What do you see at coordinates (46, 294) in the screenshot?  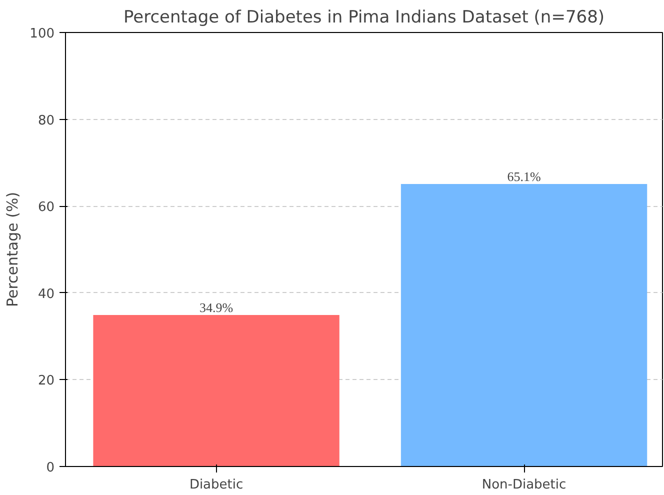 I see `y-tick-label: 40` at bounding box center [46, 294].